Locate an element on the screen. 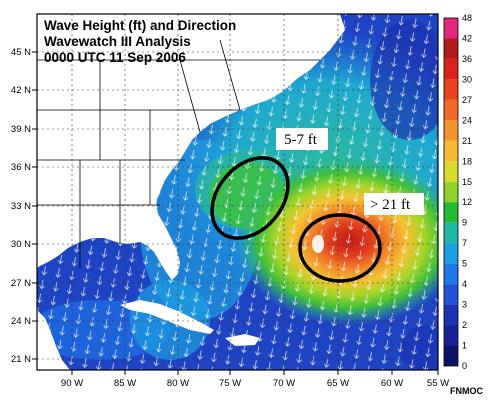 This screenshot has height=400, width=488. lon-label: 75 W is located at coordinates (230, 383).